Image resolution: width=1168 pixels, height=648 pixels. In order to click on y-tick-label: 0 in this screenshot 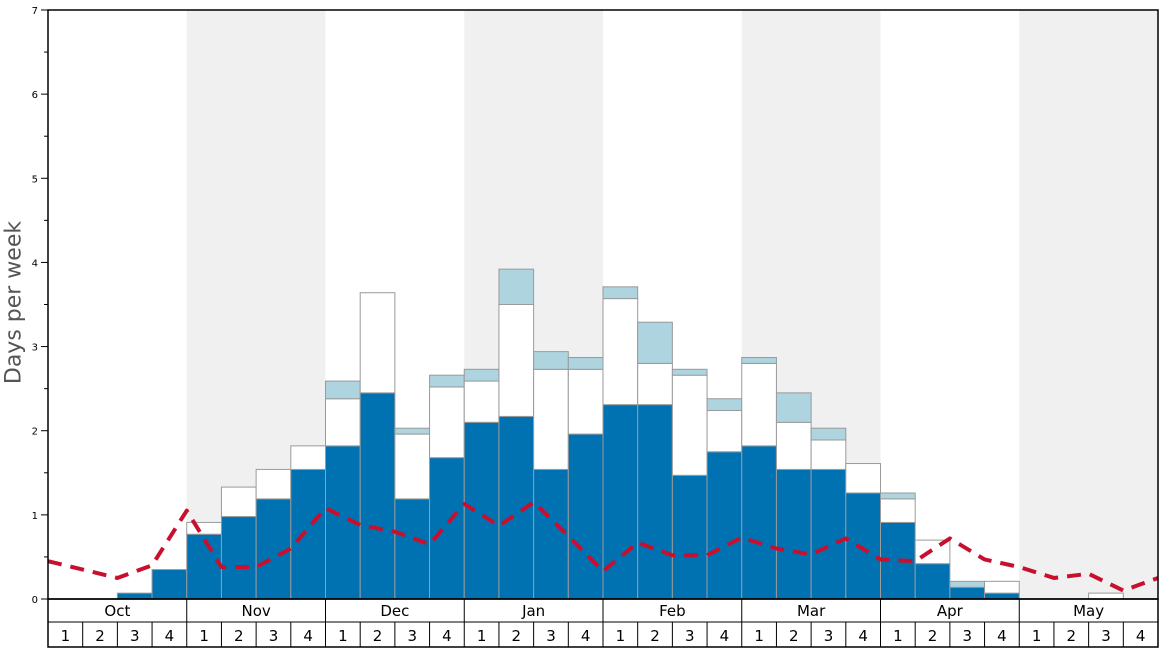, I will do `click(35, 600)`.